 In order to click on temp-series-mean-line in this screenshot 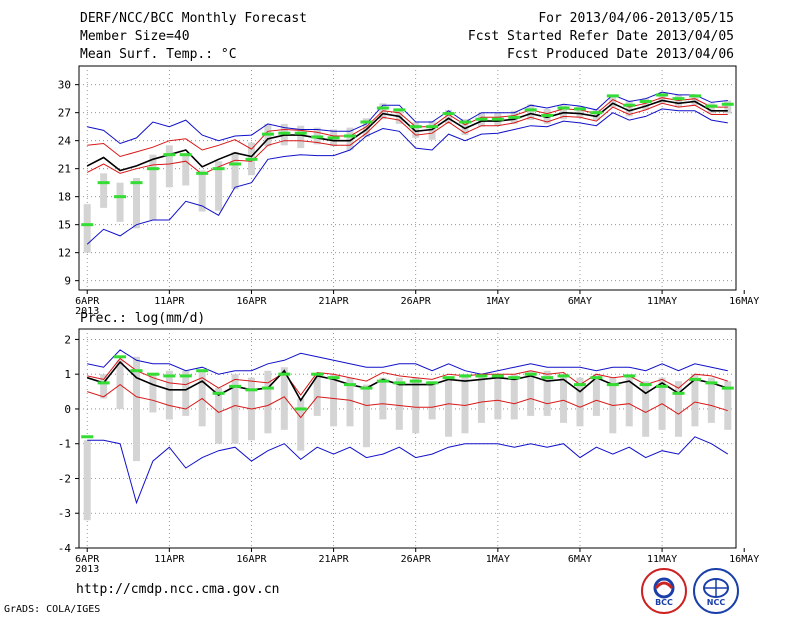, I will do `click(407, 135)`.